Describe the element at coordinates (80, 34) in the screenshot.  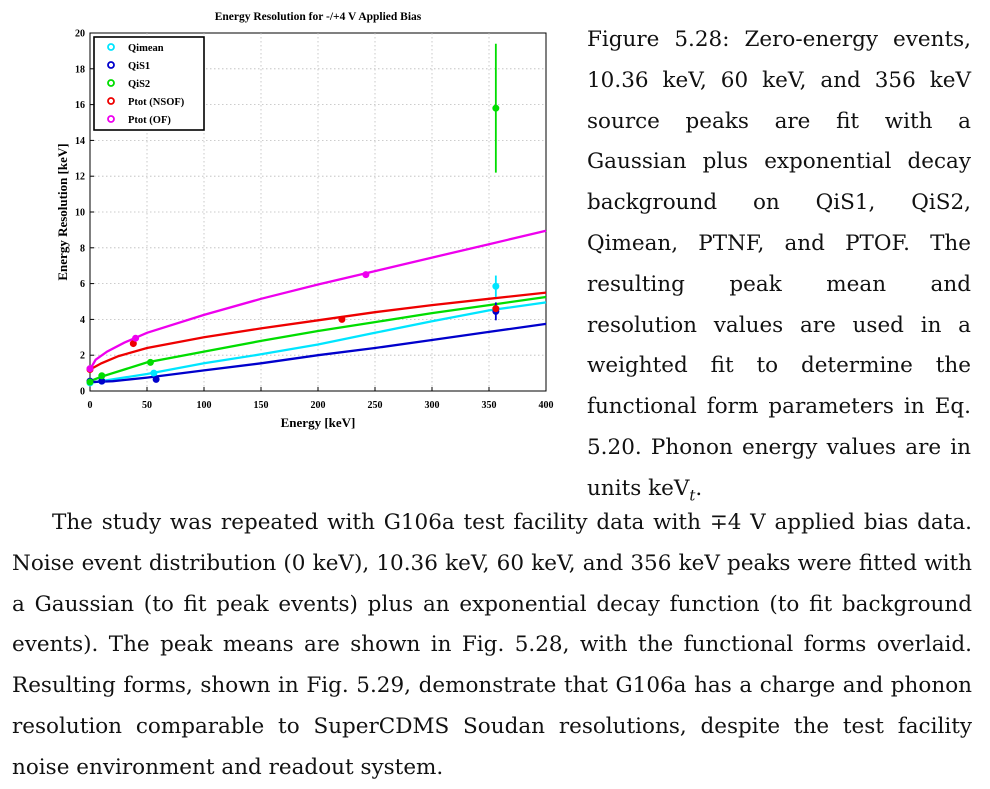
I see `y-tick-label: 20` at that location.